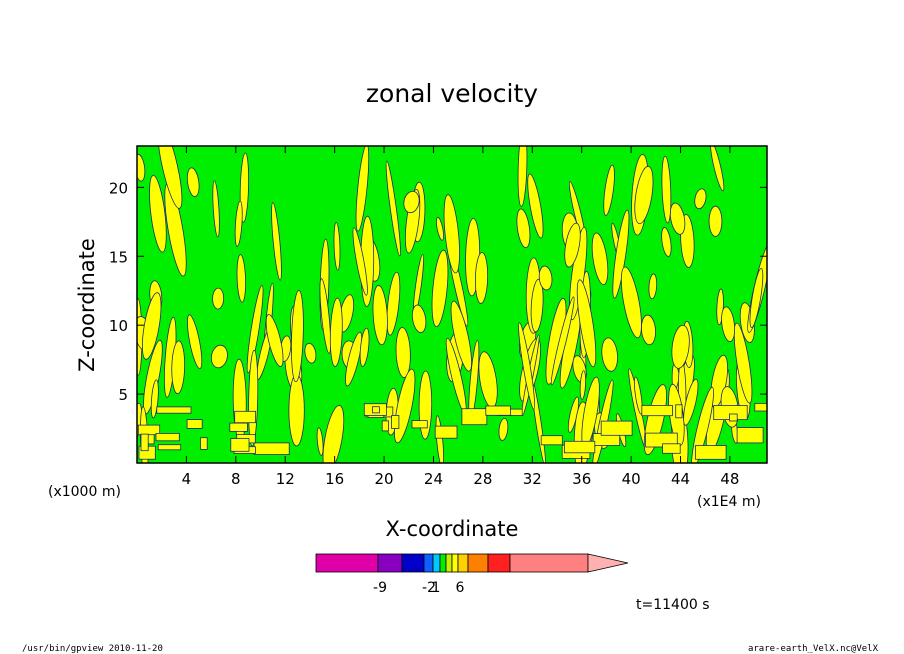 This screenshot has width=904, height=654. I want to click on colorbar-label: -2, so click(429, 588).